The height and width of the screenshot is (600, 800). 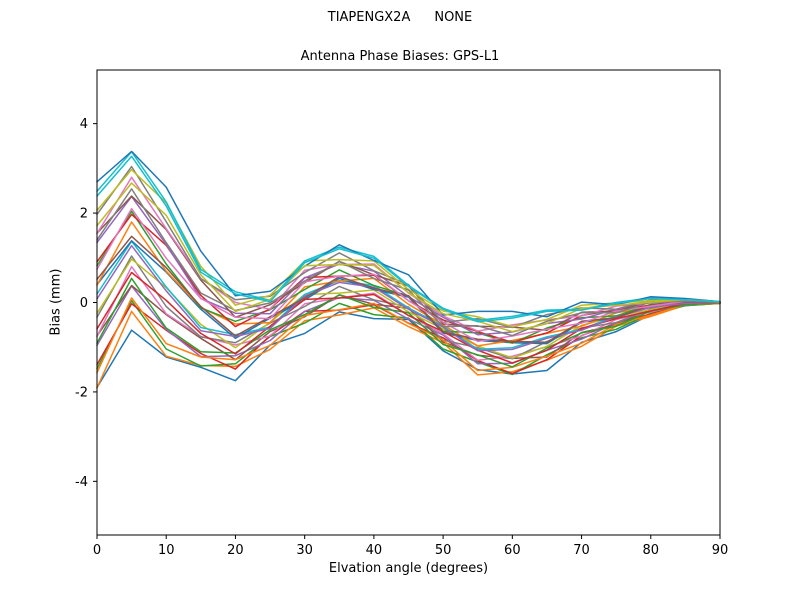 What do you see at coordinates (166, 550) in the screenshot?
I see `x-tick-label: 10` at bounding box center [166, 550].